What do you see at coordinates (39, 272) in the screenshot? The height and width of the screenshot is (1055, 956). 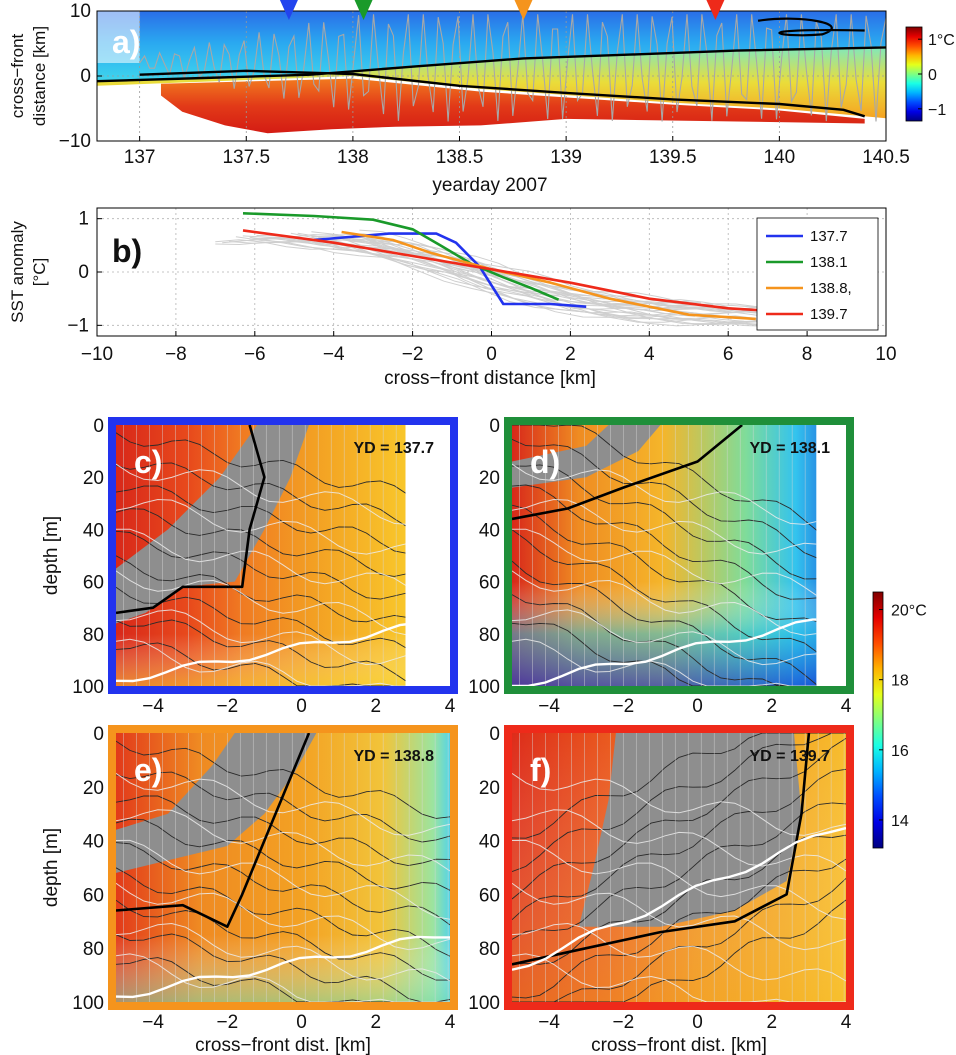 I see `panel-b-ylabel: [°C]` at bounding box center [39, 272].